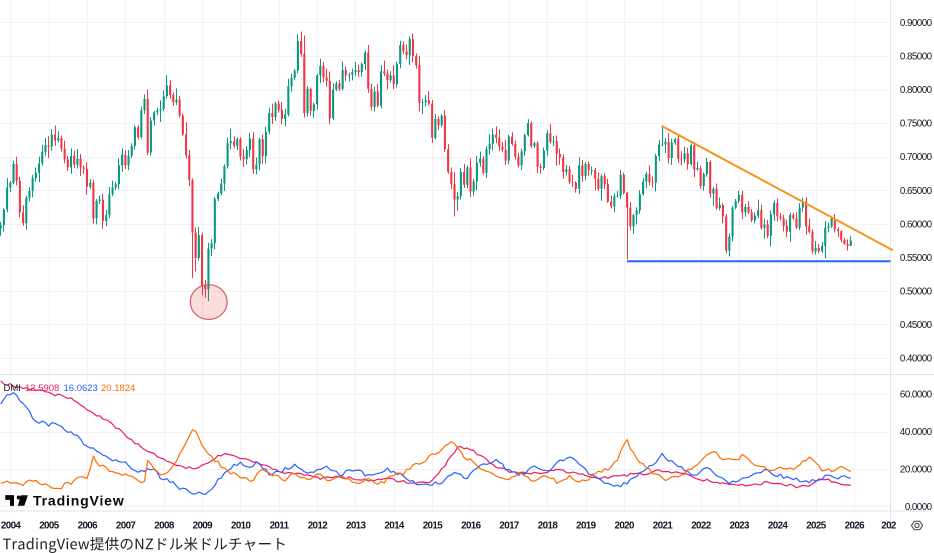  I want to click on svg-text: 60.0000, so click(916, 395).